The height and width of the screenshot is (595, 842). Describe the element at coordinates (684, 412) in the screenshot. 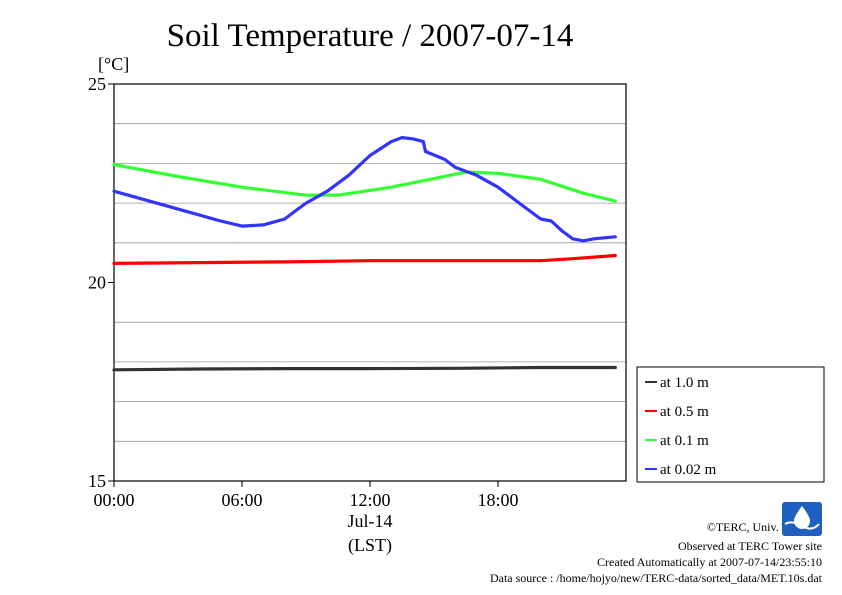

I see `legend-label-1: at 0.5 m` at that location.